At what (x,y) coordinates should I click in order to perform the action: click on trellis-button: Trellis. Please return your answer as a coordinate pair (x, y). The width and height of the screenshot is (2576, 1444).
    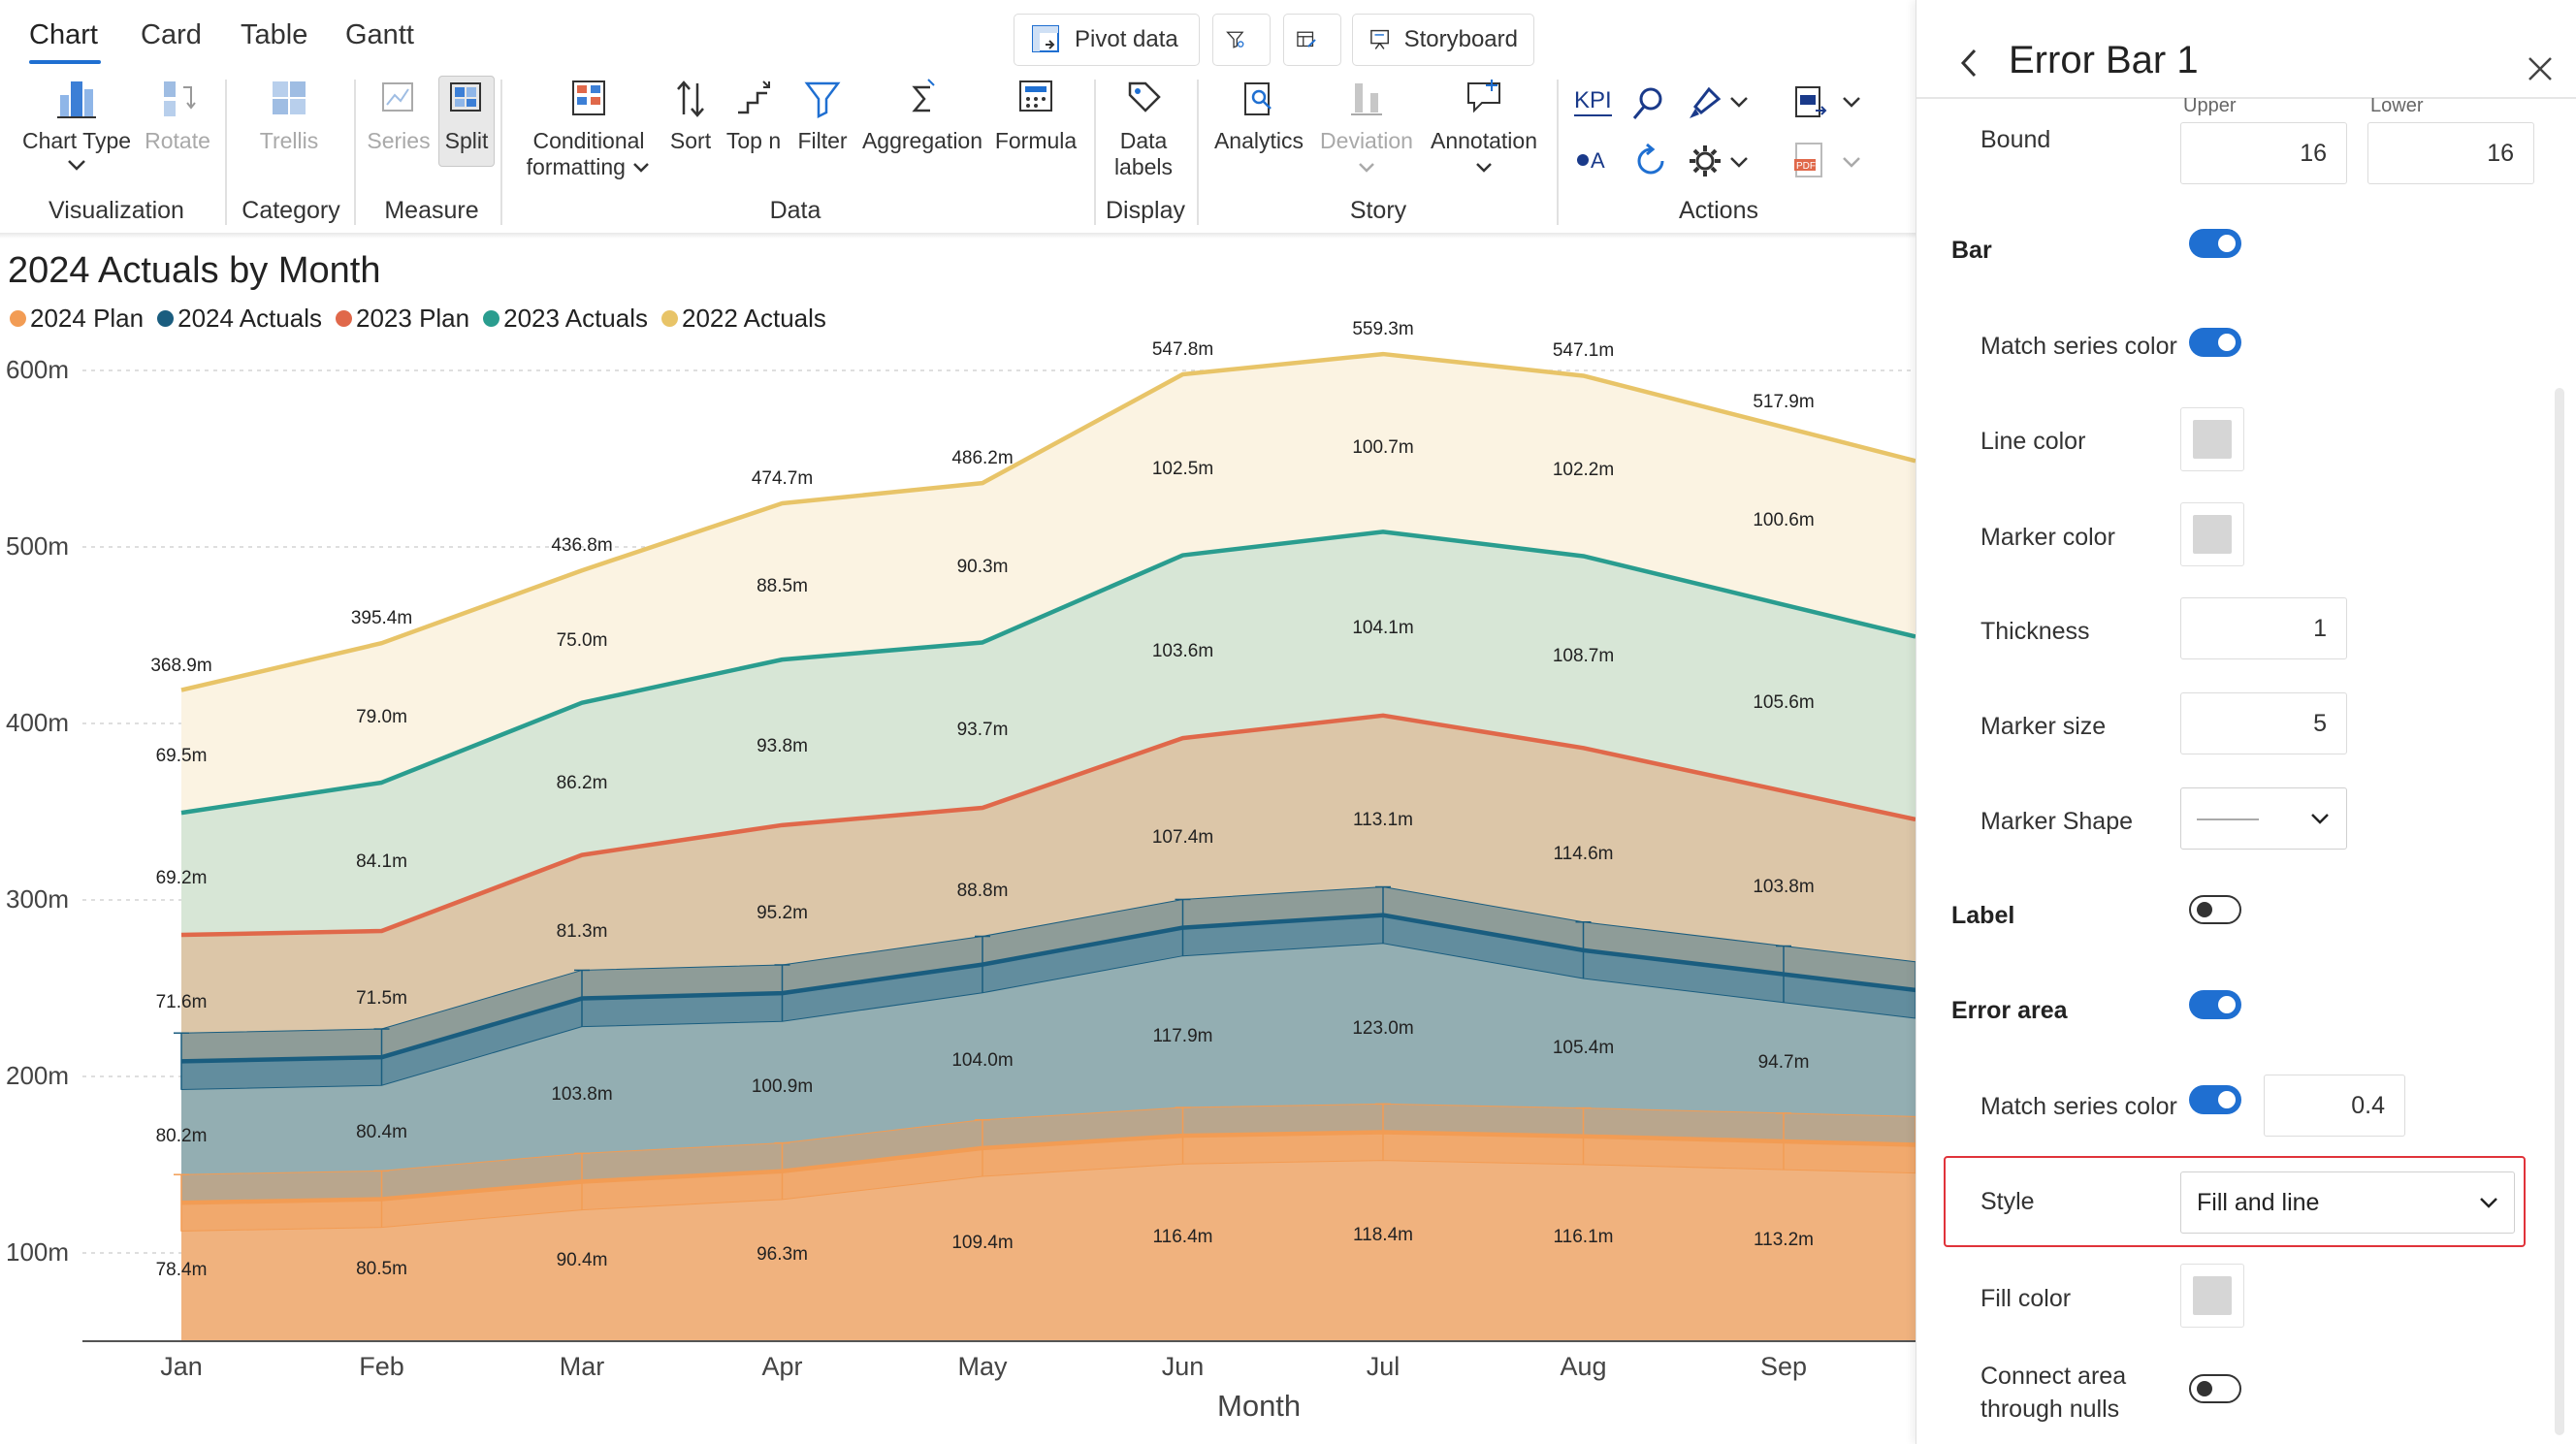
    Looking at the image, I should click on (289, 116).